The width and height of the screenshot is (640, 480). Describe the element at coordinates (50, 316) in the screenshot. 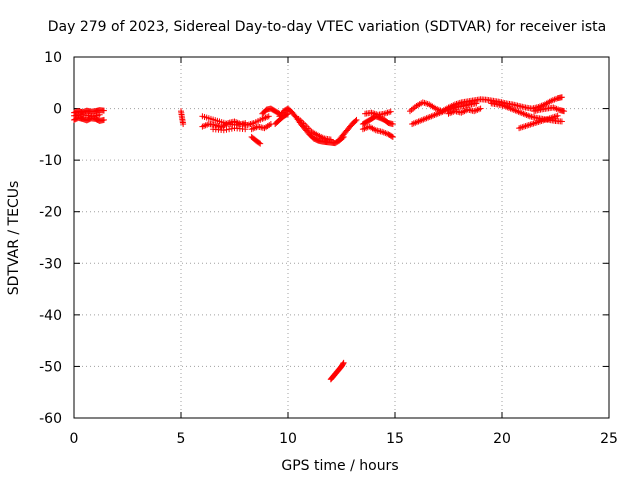

I see `y-tick-label: -40` at that location.